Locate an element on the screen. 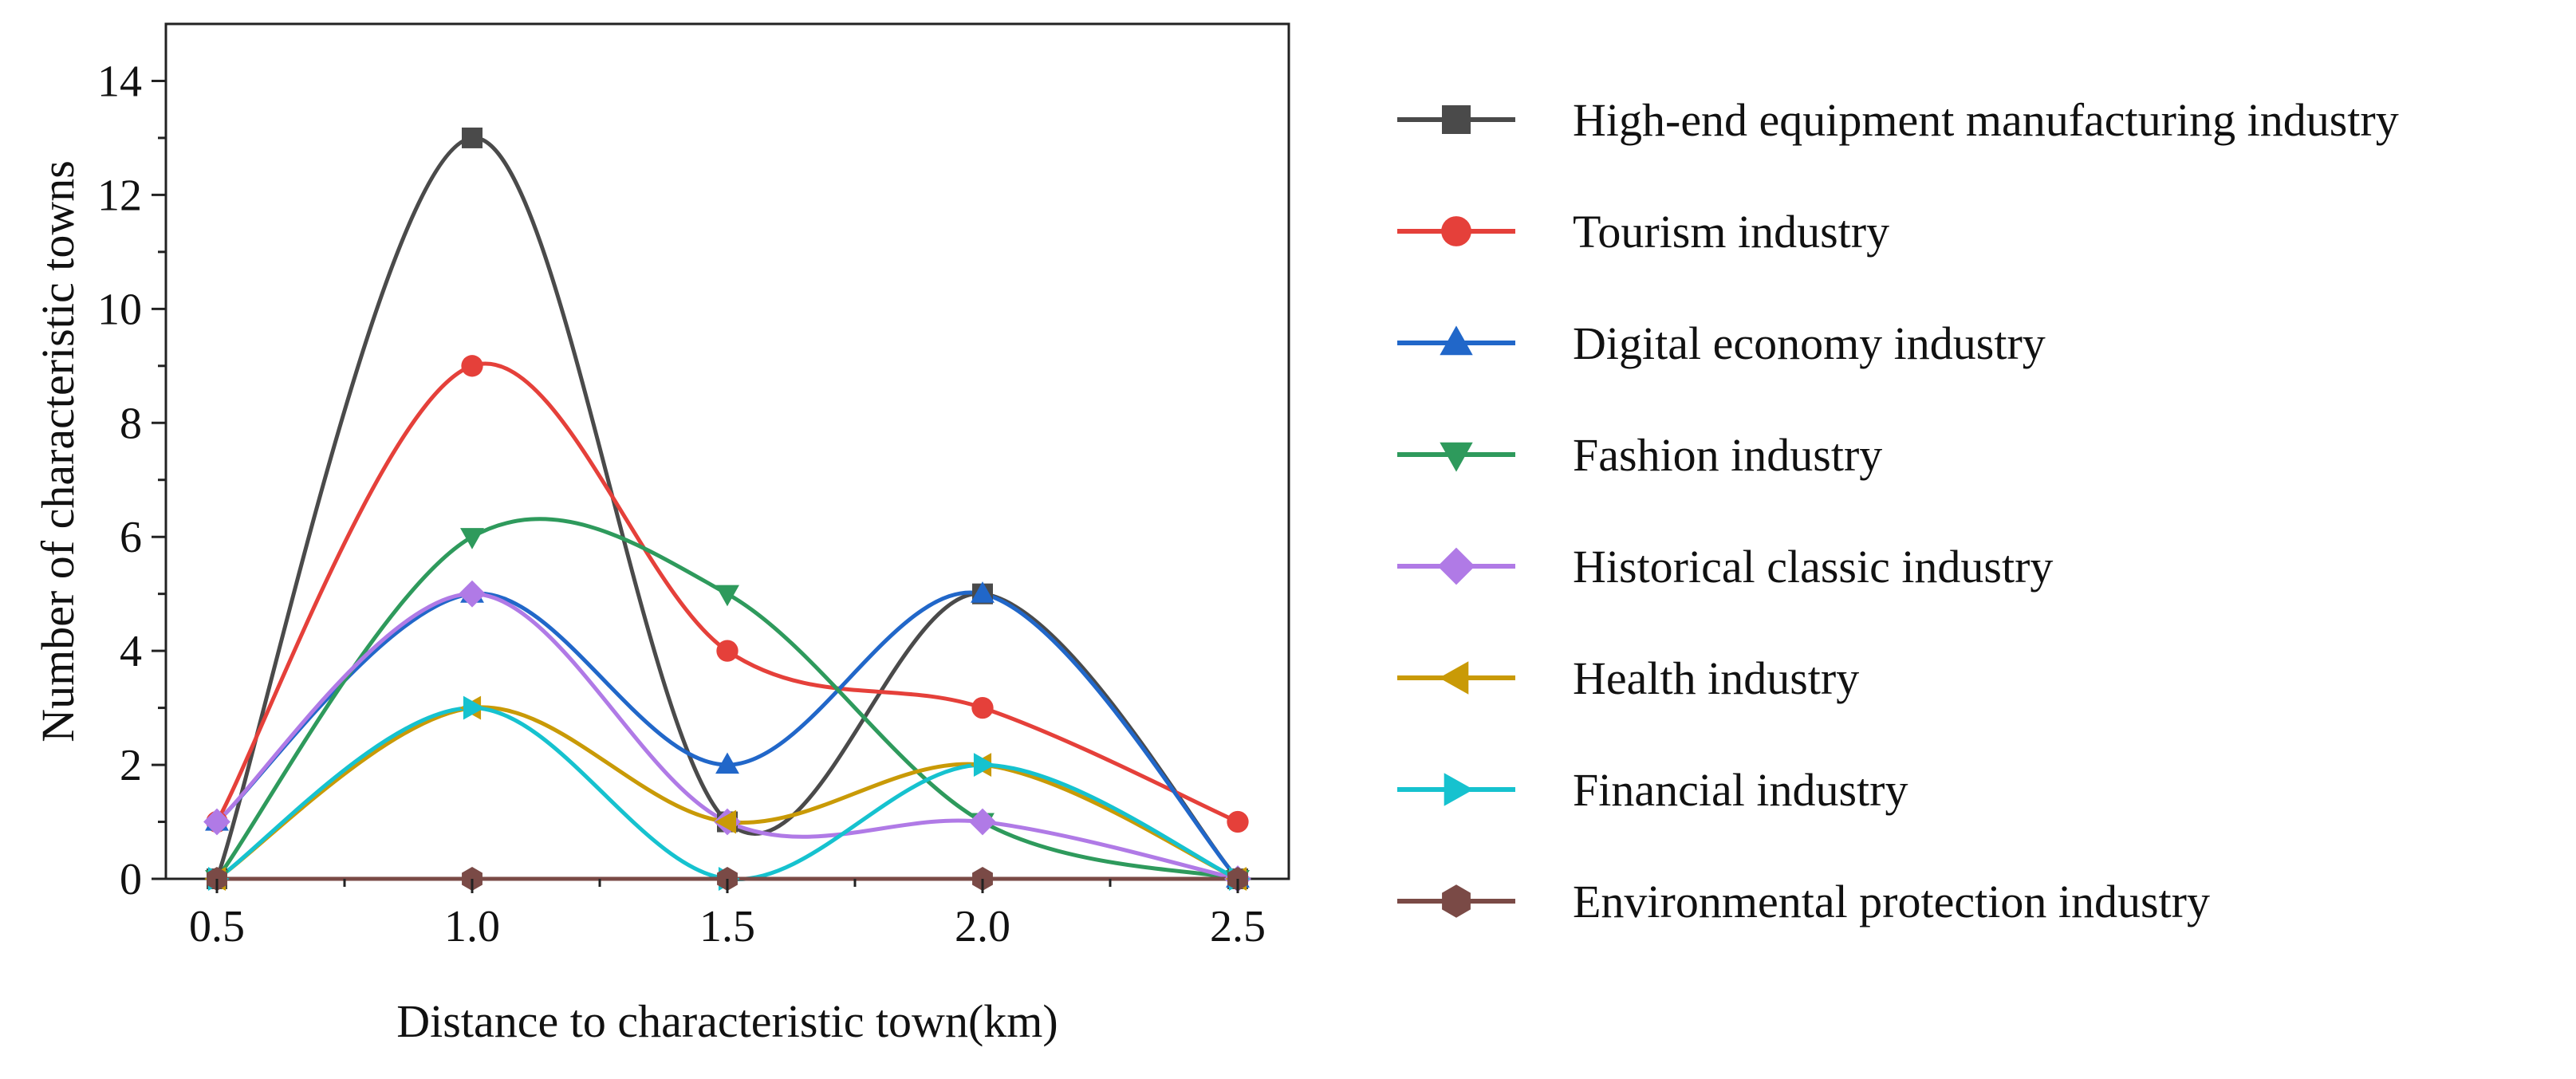 The height and width of the screenshot is (1079, 2576). y-tick-label: 14 is located at coordinates (119, 81).